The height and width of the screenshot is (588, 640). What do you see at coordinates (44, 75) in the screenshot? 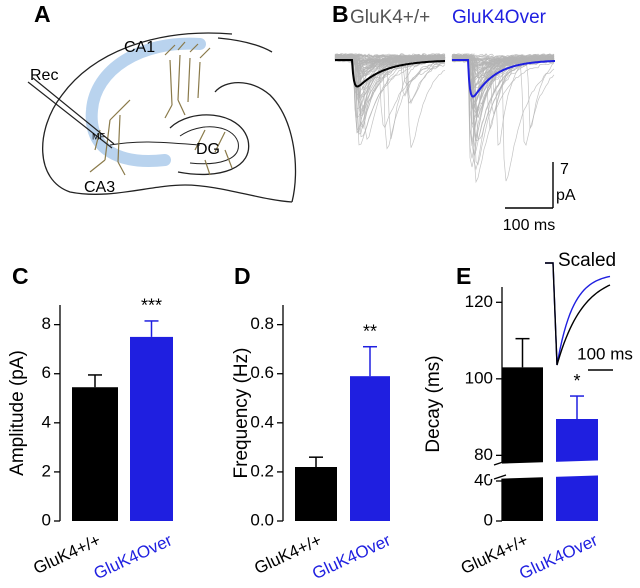
I see `electrode-label: Rec` at bounding box center [44, 75].